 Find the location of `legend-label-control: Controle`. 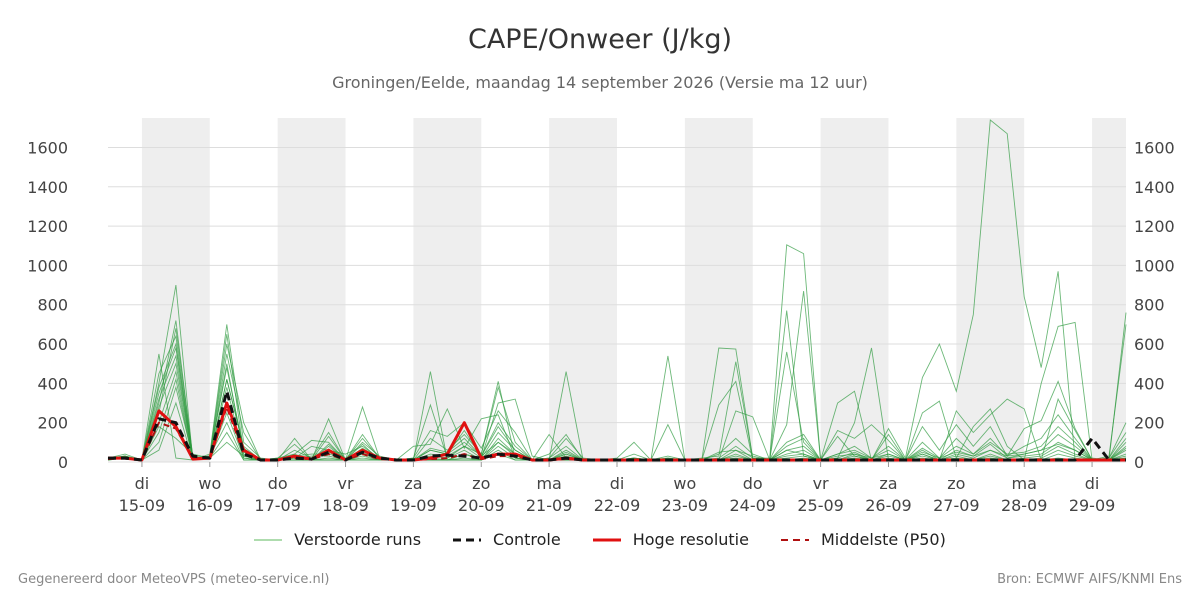

legend-label-control: Controle is located at coordinates (527, 539).